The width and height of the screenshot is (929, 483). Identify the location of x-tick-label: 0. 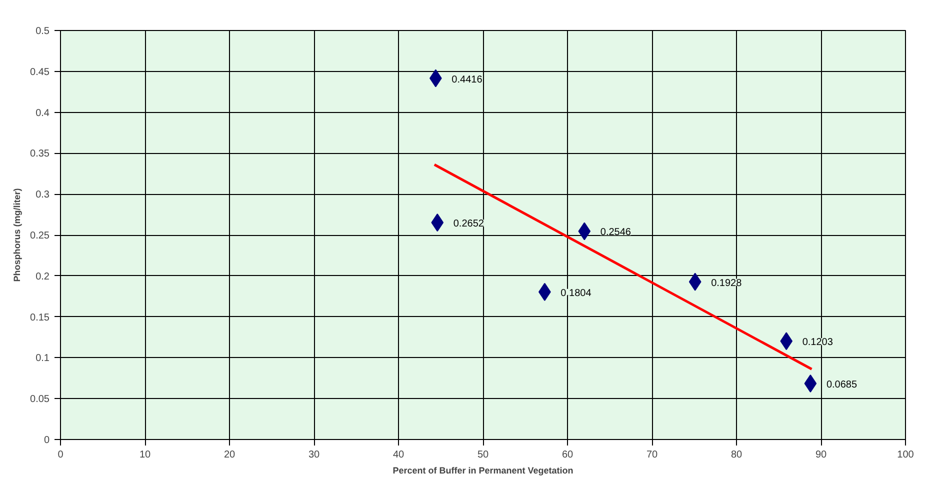
(61, 455).